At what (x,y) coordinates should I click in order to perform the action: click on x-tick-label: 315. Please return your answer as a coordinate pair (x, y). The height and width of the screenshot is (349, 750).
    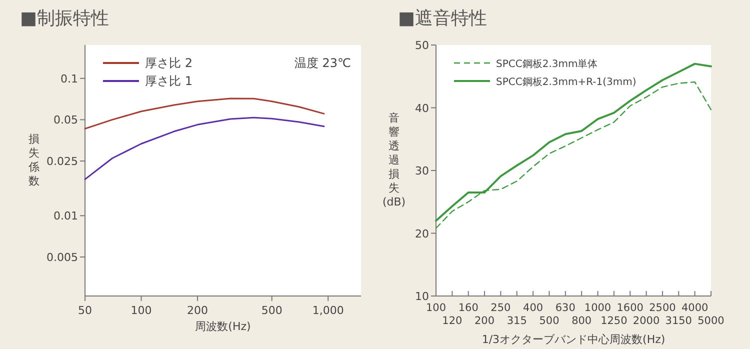
    Looking at the image, I should click on (516, 321).